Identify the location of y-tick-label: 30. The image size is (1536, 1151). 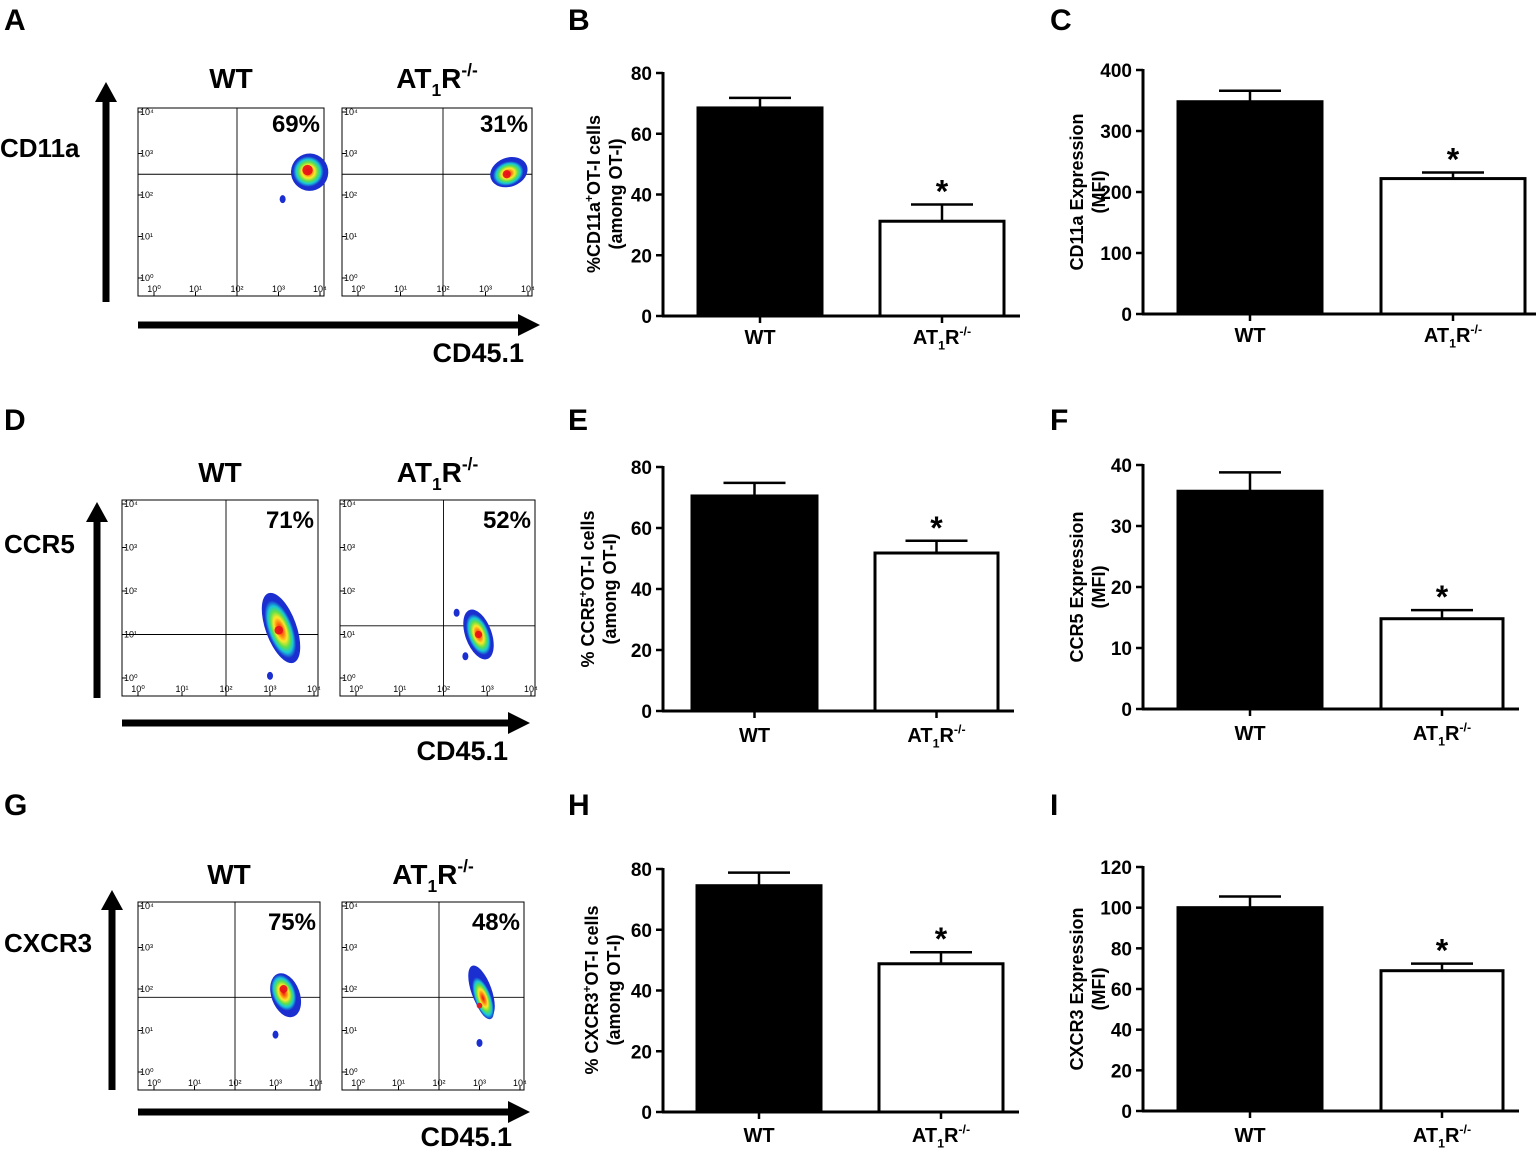
(1121, 527).